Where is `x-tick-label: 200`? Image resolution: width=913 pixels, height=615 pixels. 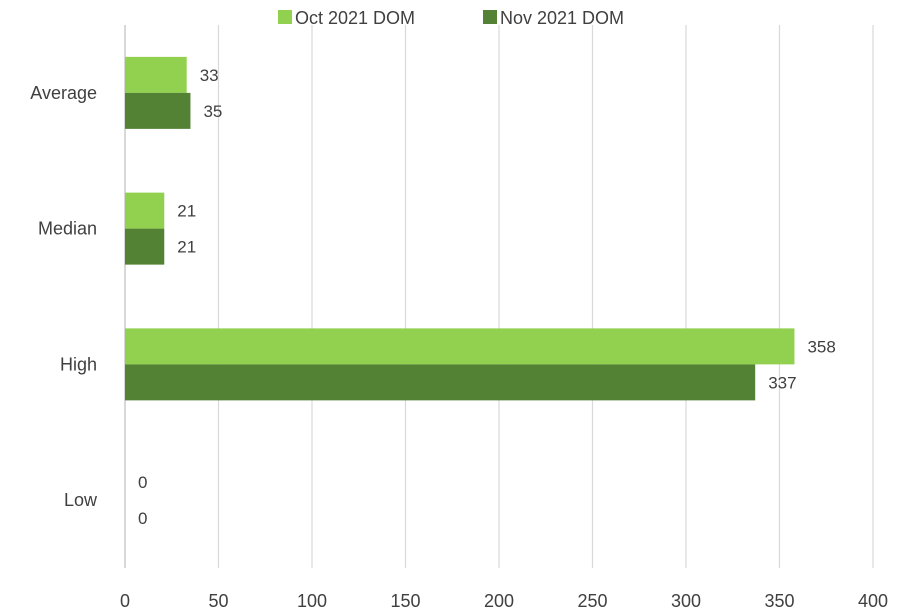 x-tick-label: 200 is located at coordinates (499, 601).